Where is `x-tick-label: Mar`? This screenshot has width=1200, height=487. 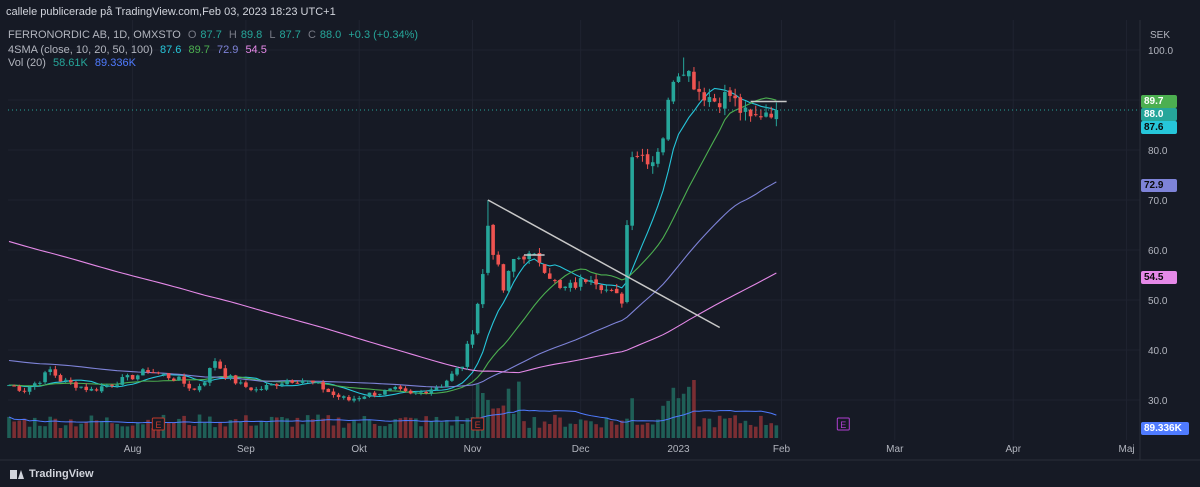 x-tick-label: Mar is located at coordinates (895, 449).